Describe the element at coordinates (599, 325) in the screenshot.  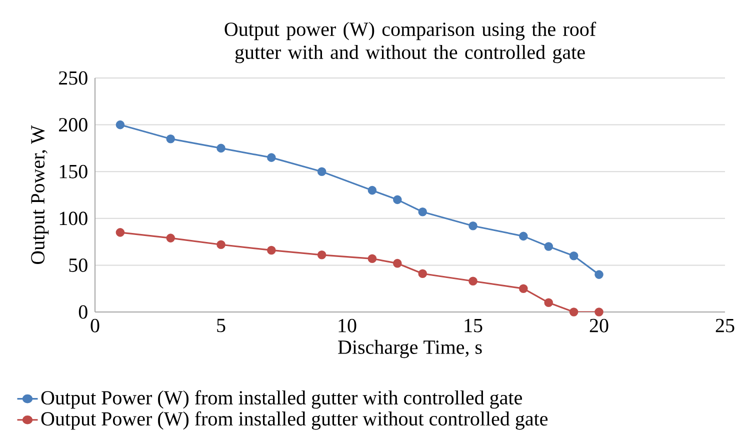
I see `x-tick-label: 20` at that location.